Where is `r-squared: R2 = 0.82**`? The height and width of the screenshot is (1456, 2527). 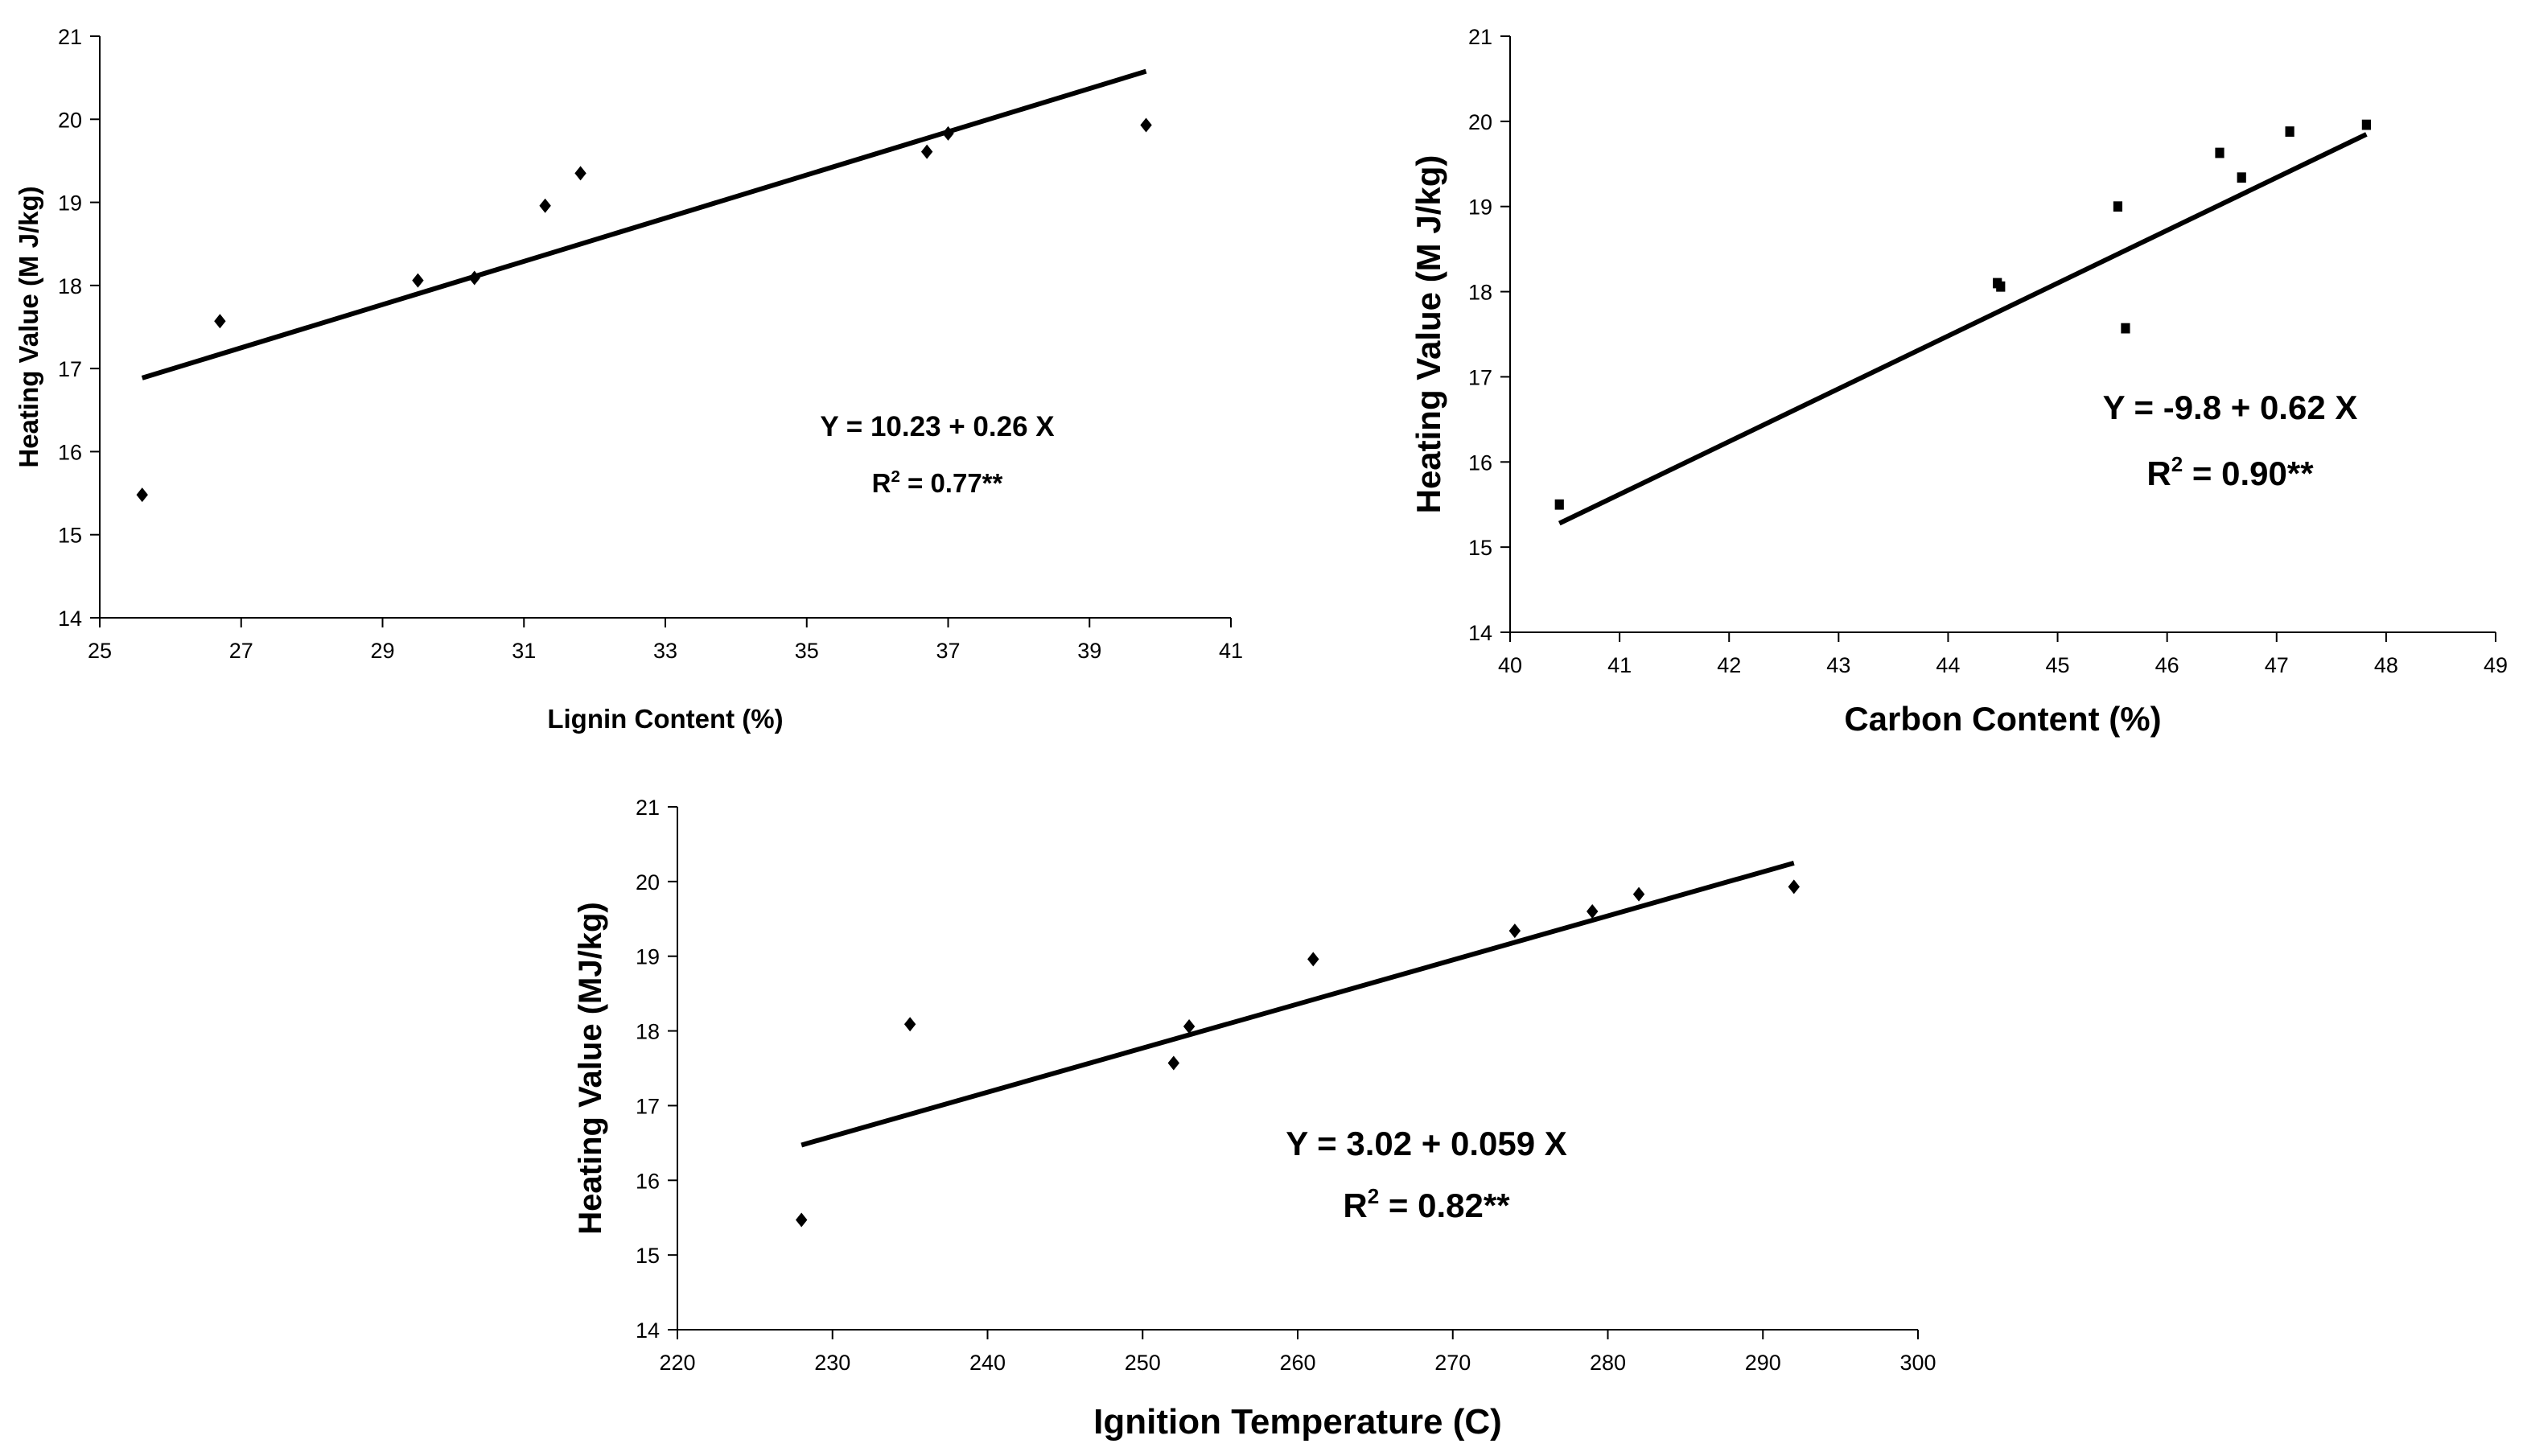 r-squared: R2 = 0.82** is located at coordinates (1426, 1204).